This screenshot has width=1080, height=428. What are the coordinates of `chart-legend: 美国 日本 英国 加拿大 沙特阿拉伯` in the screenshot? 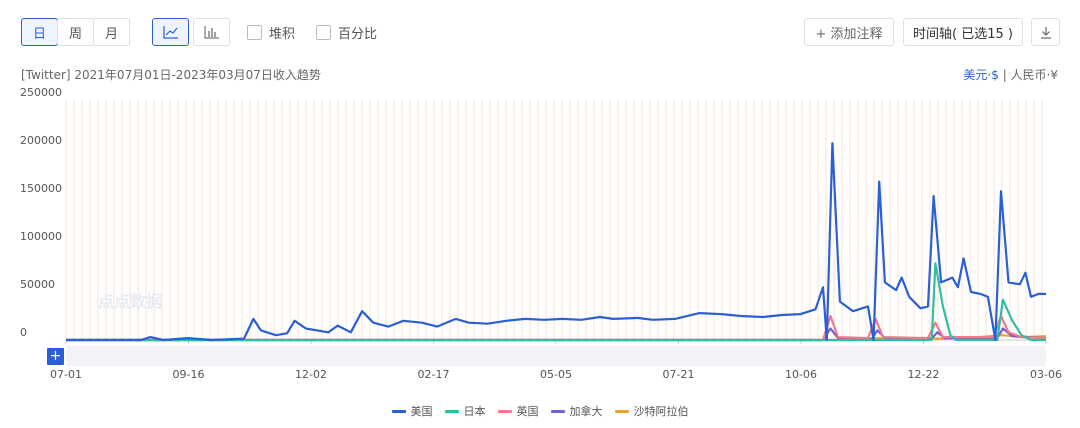 It's located at (540, 411).